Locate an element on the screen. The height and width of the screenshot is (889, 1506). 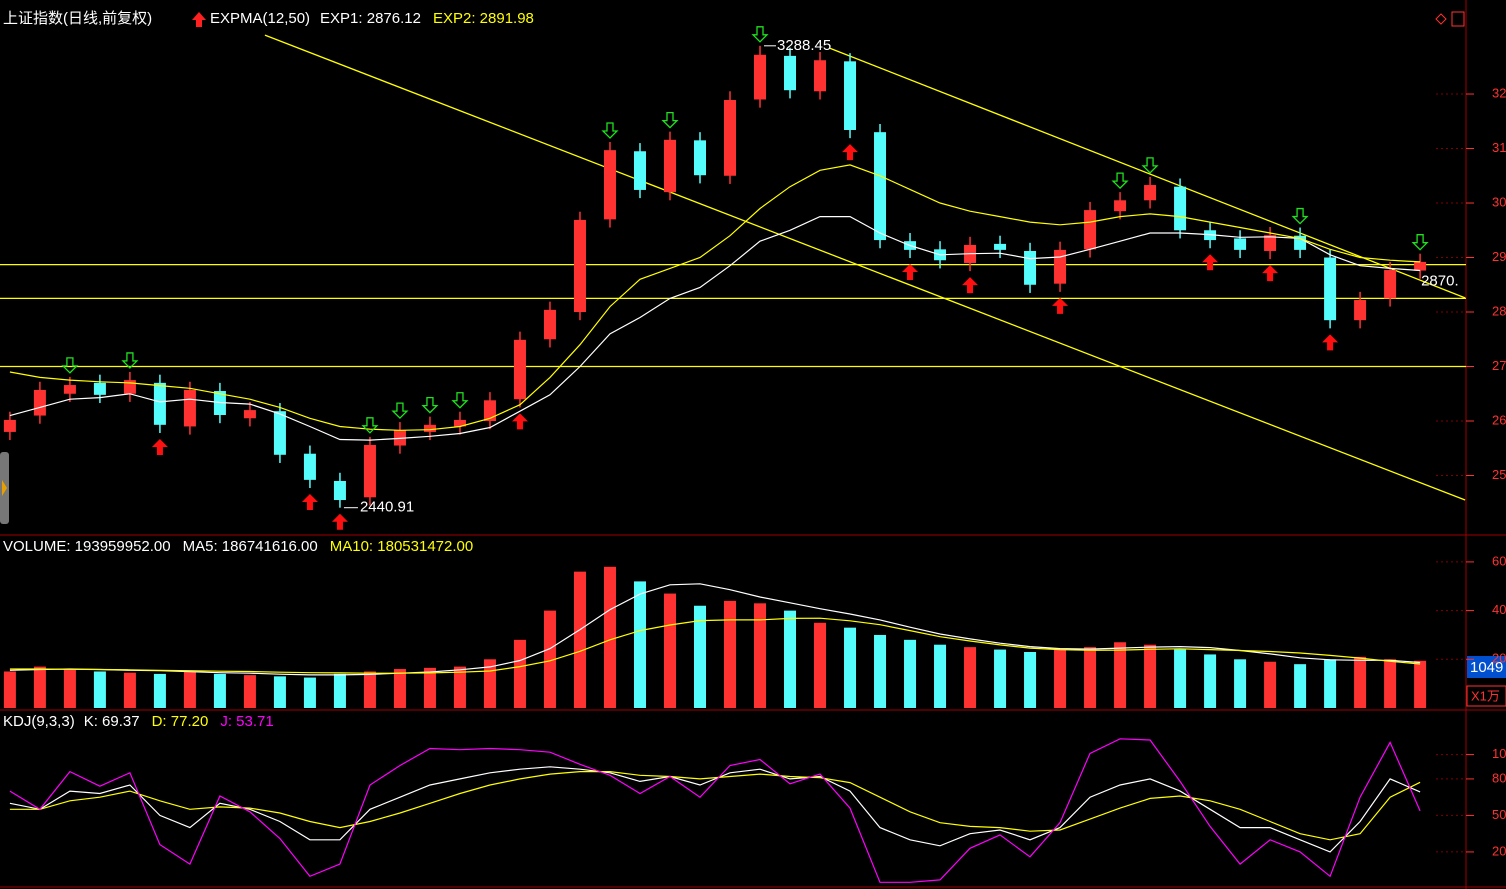
icon-window is located at coordinates (1458, 19).